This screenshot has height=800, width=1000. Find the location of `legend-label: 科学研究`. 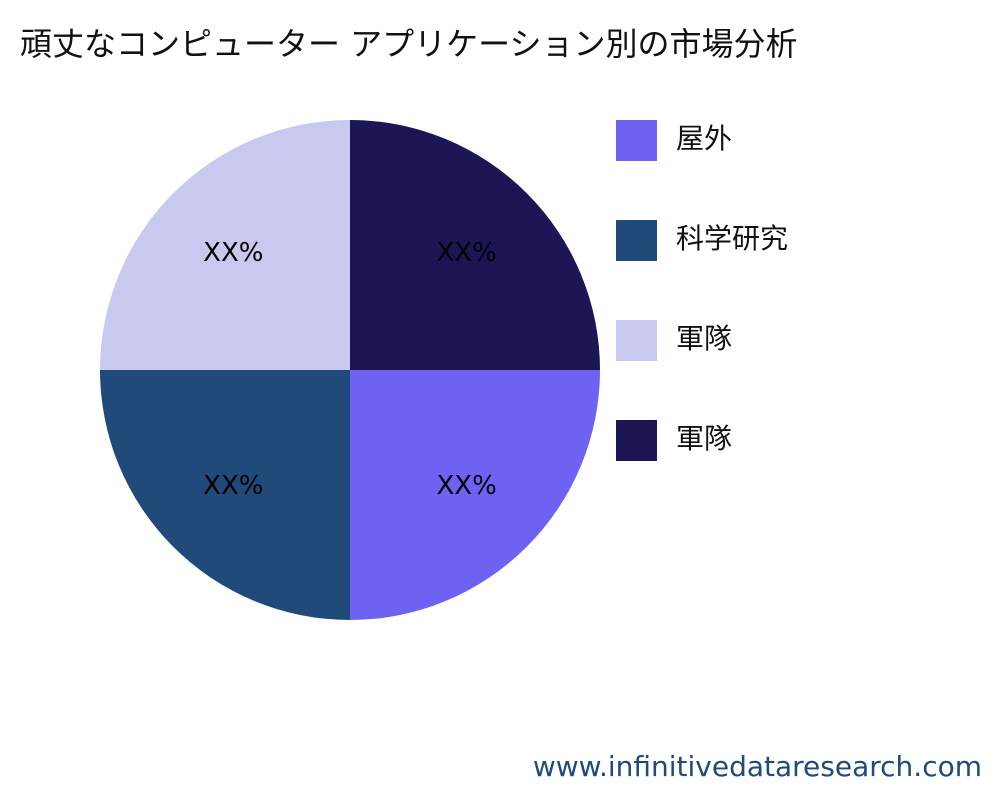

legend-label: 科学研究 is located at coordinates (732, 238).